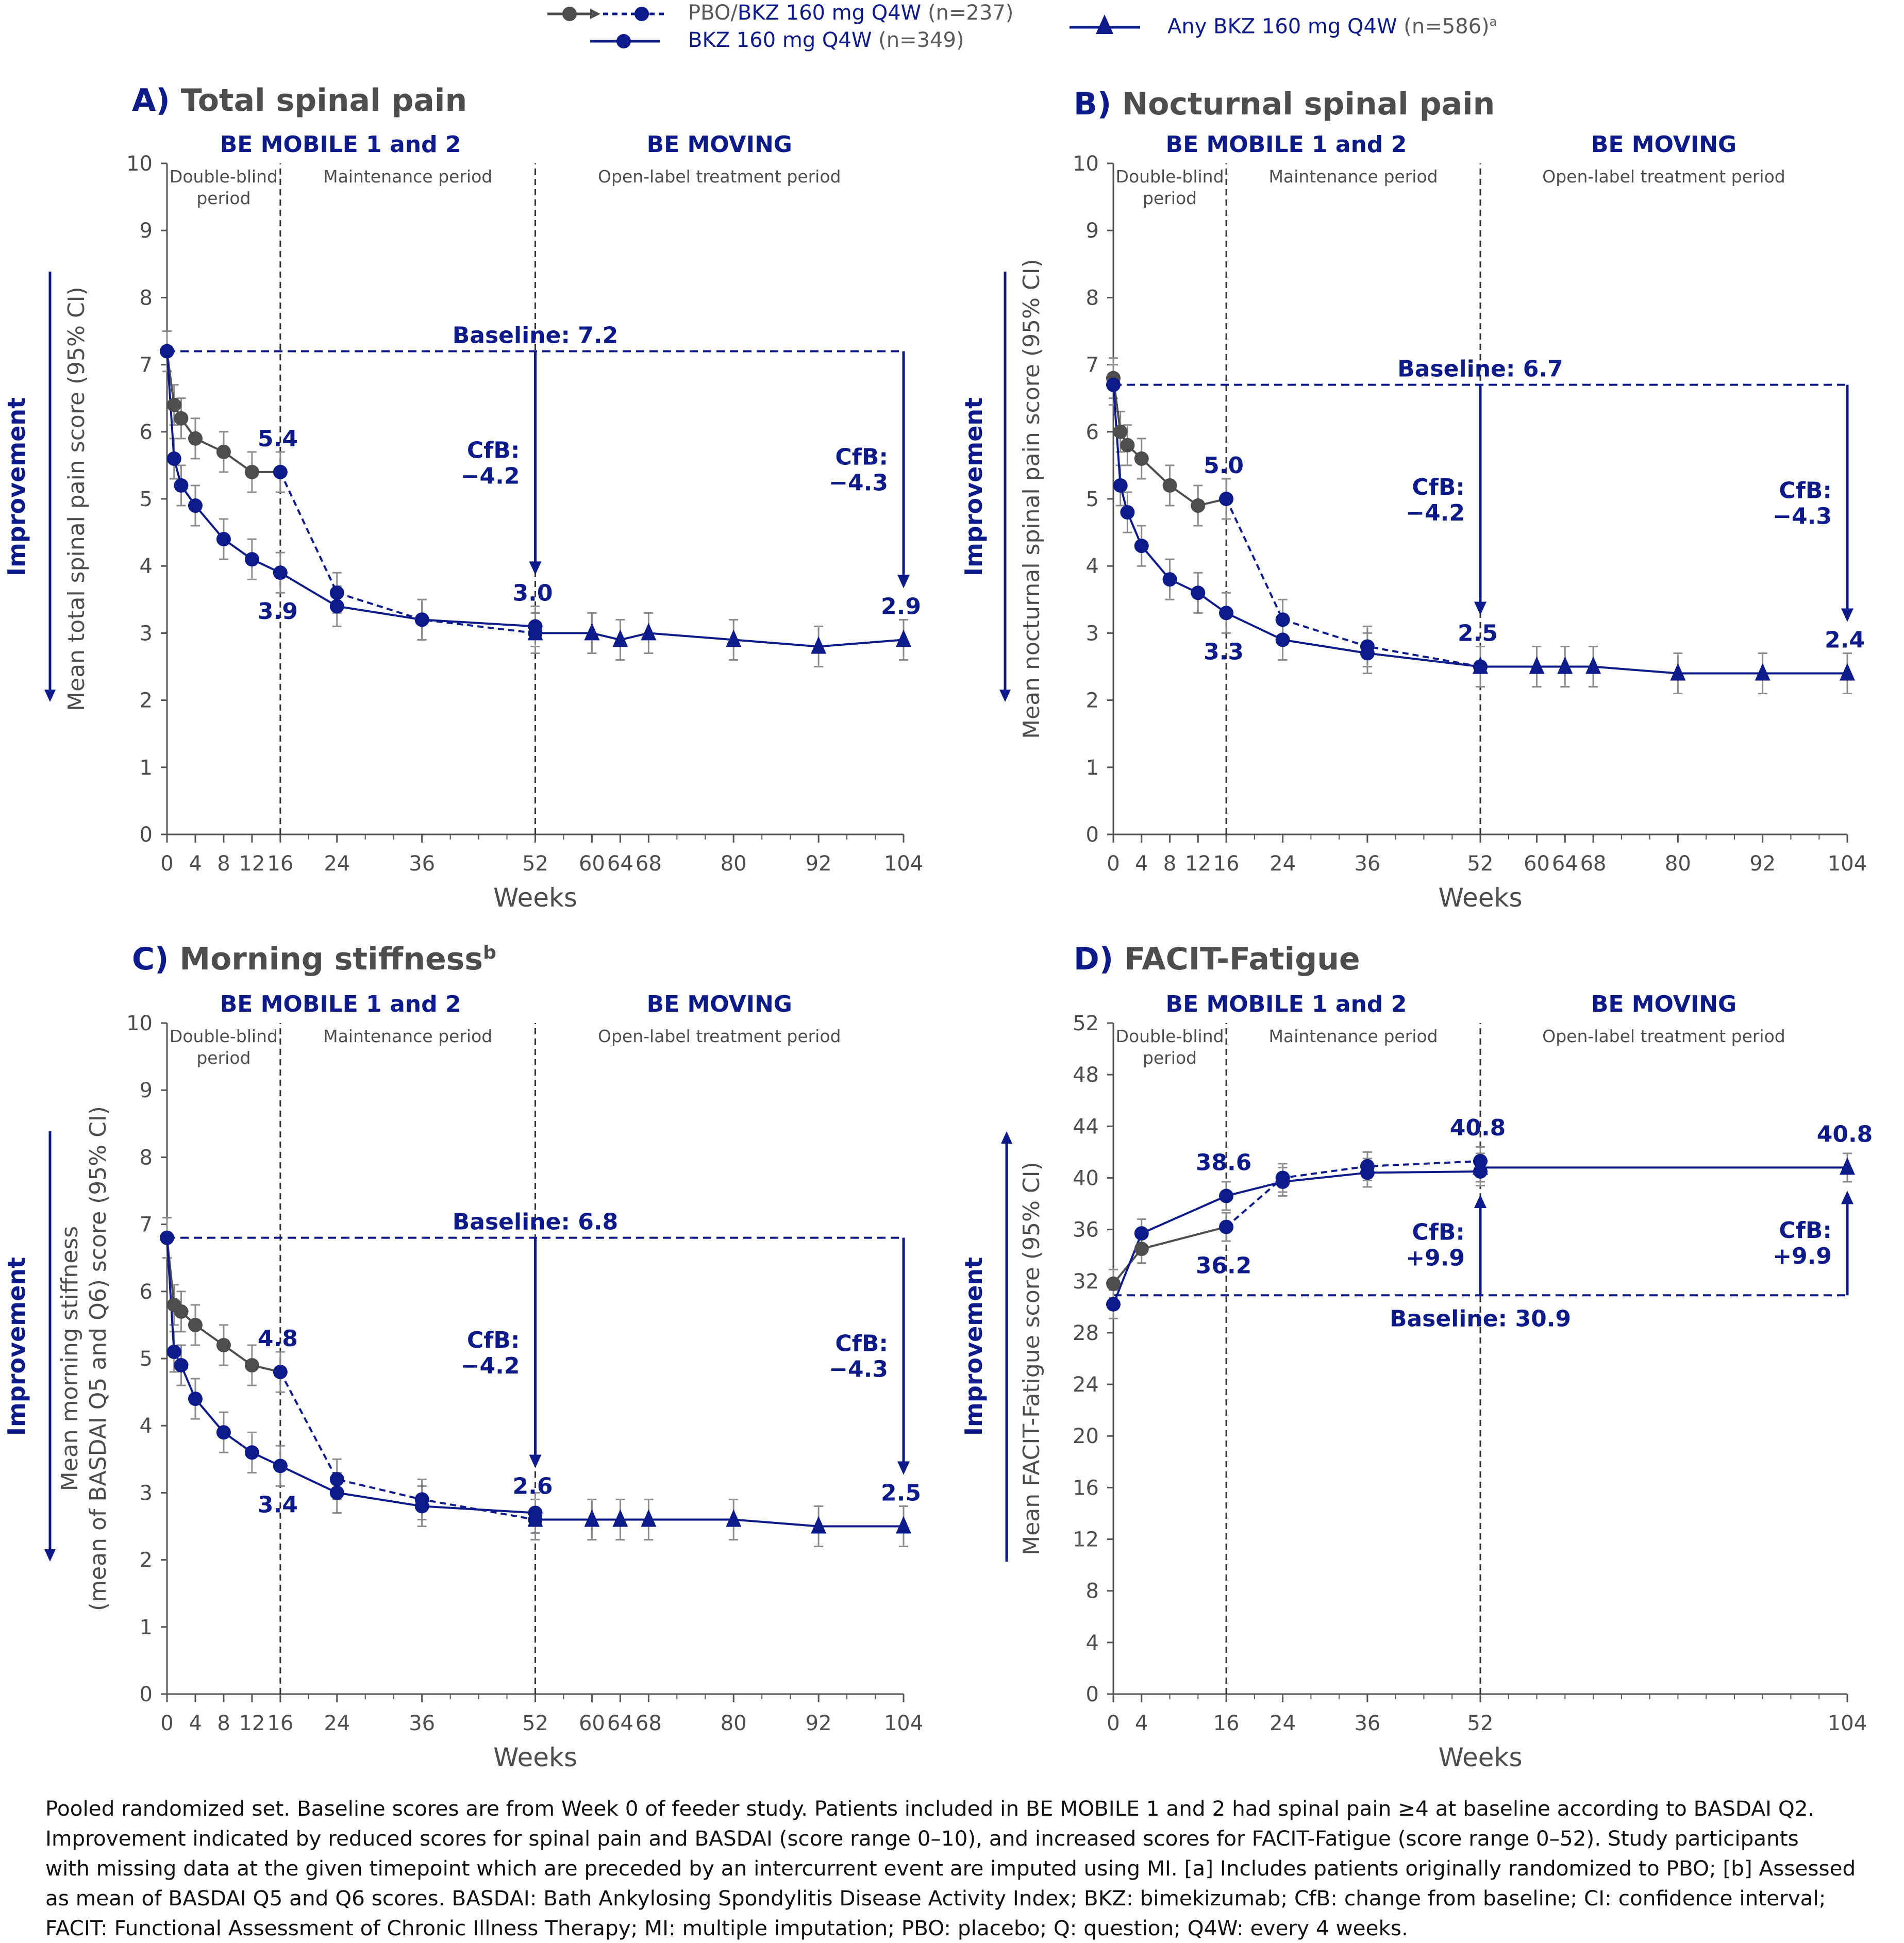  What do you see at coordinates (1537, 864) in the screenshot?
I see `x-tick-label: 60` at bounding box center [1537, 864].